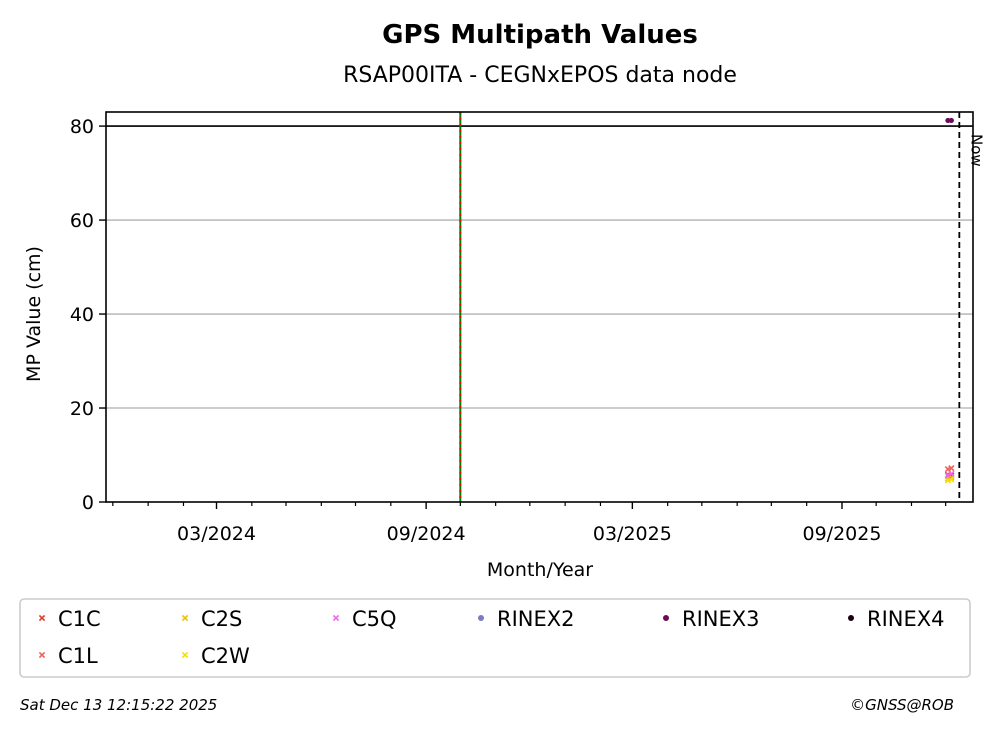  Describe the element at coordinates (82, 221) in the screenshot. I see `y-tick-label: 60` at that location.